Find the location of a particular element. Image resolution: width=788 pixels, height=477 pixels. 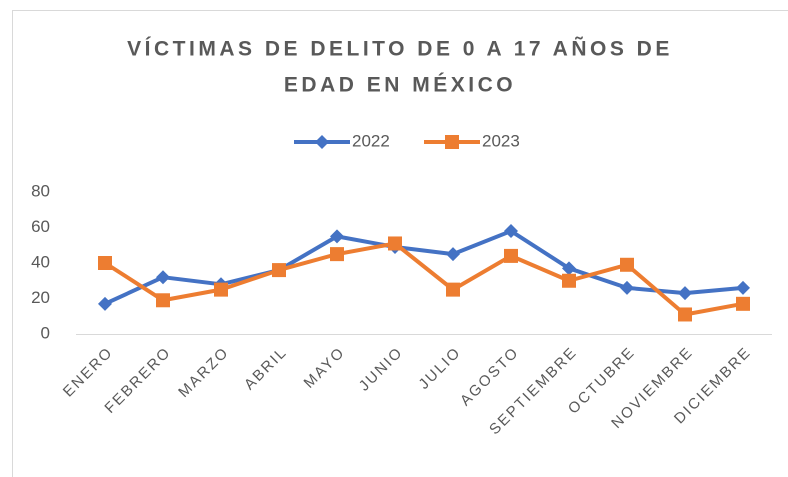

x-tick-label: JUNIO is located at coordinates (381, 369).